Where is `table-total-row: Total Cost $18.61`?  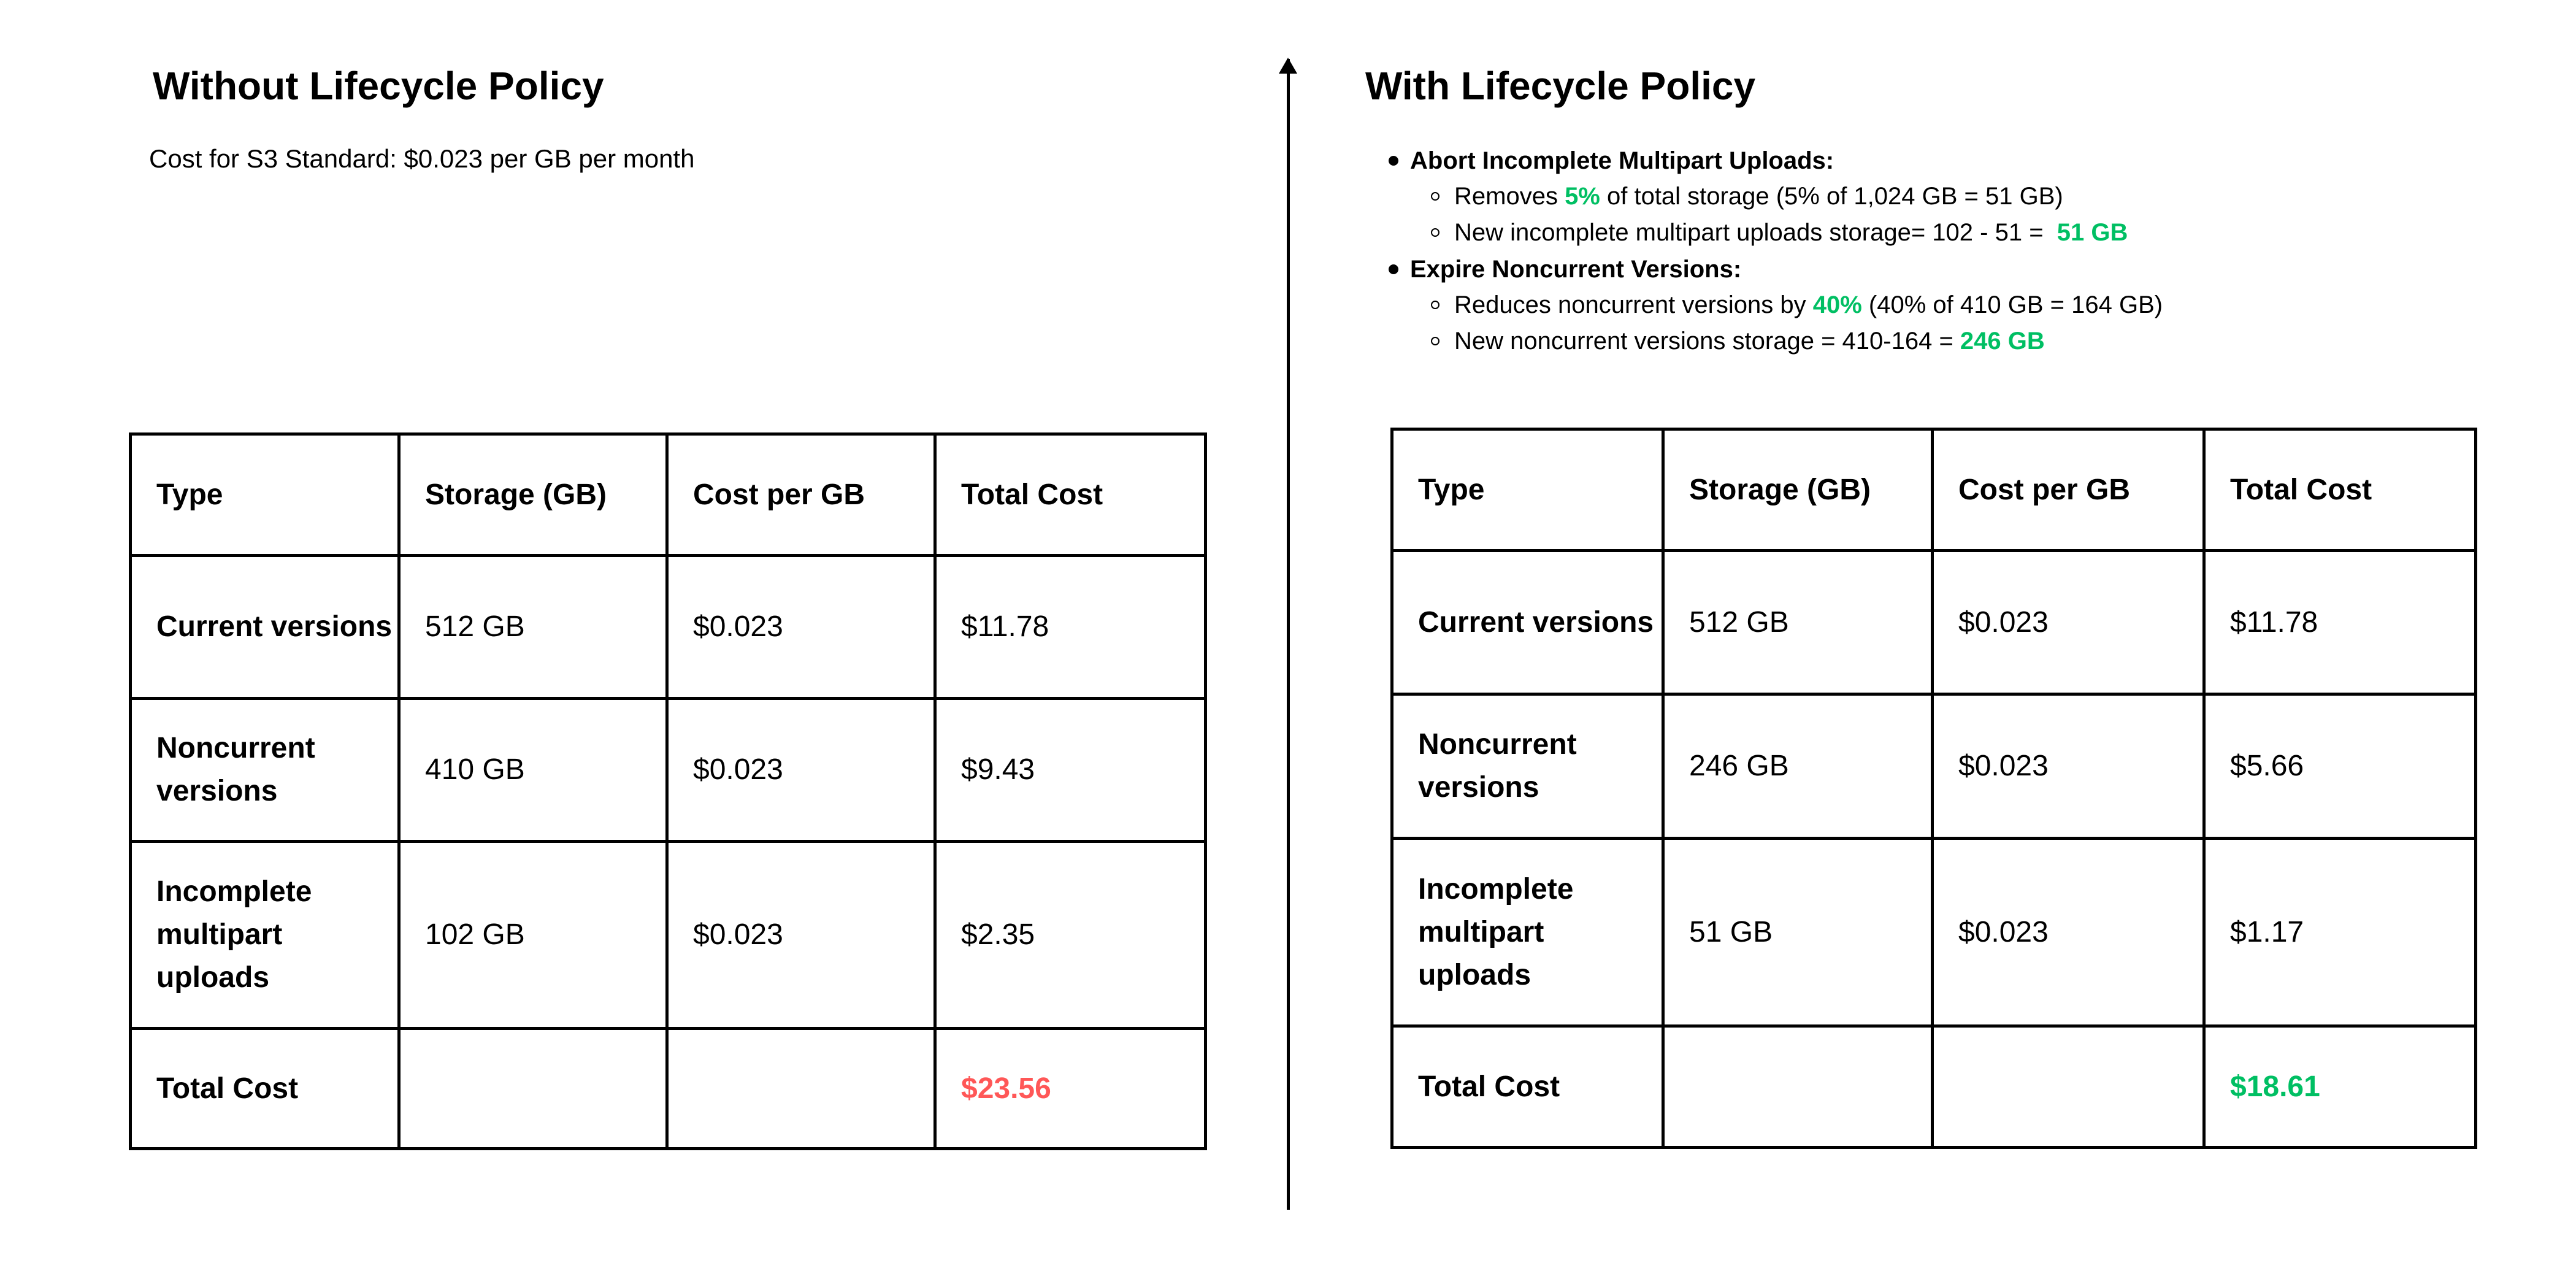 table-total-row: Total Cost $18.61 is located at coordinates (1933, 1087).